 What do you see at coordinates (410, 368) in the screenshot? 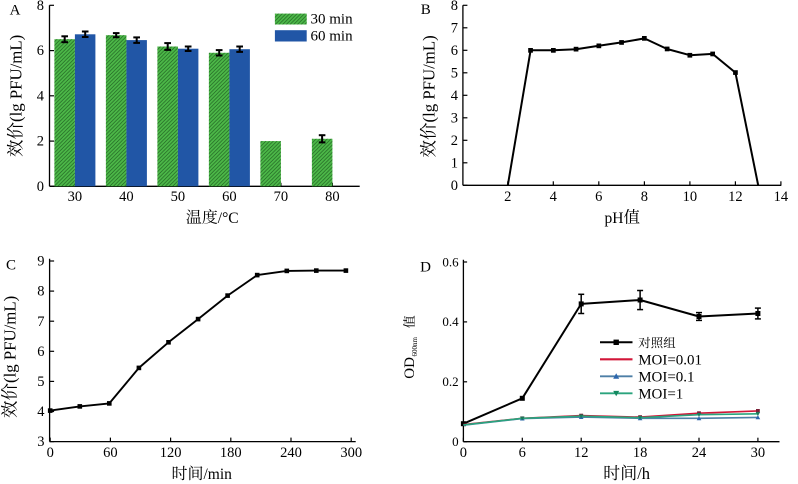
I see `svg-text: OD` at bounding box center [410, 368].